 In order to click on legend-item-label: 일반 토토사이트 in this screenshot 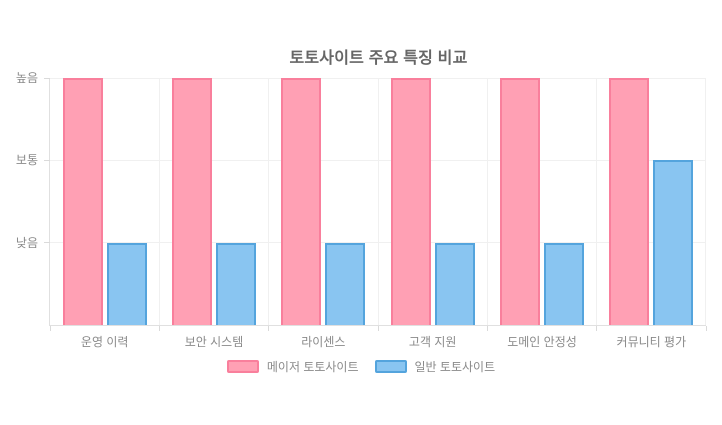, I will do `click(455, 367)`.